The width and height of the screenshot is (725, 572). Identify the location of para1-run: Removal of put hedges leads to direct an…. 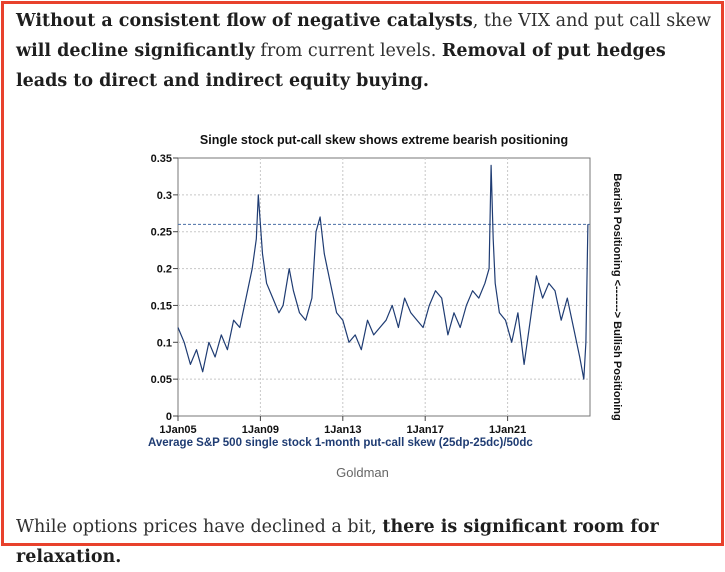
(341, 66).